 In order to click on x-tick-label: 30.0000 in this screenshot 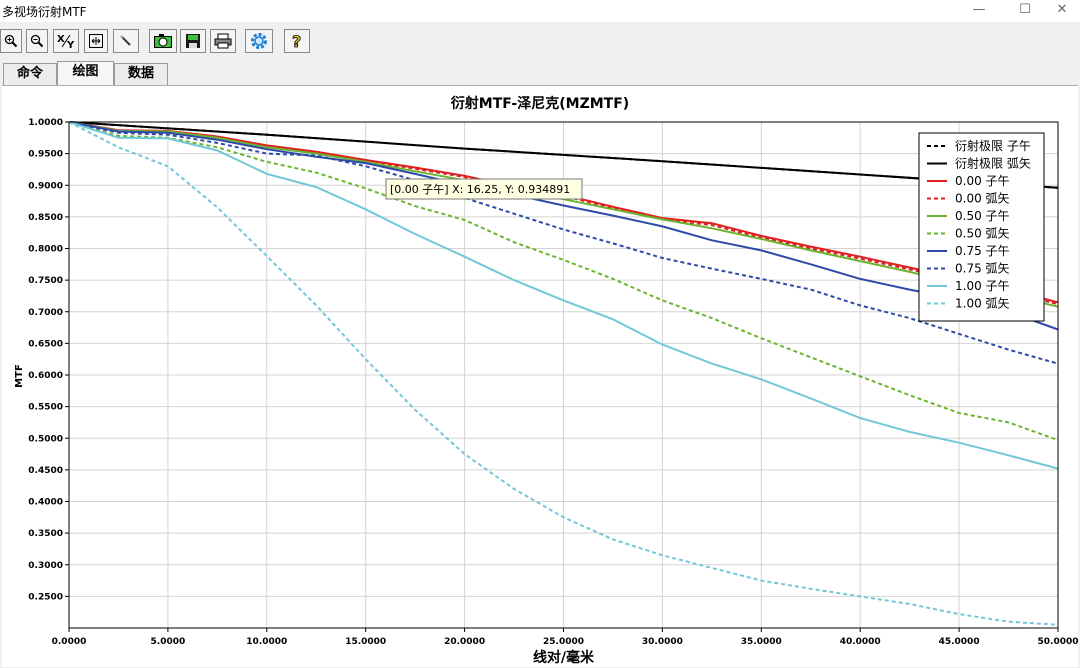, I will do `click(662, 642)`.